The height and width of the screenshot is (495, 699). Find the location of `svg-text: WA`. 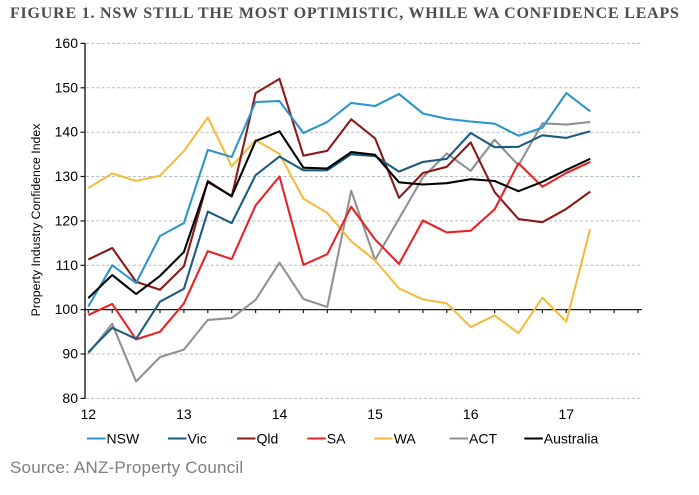

svg-text: WA is located at coordinates (405, 438).